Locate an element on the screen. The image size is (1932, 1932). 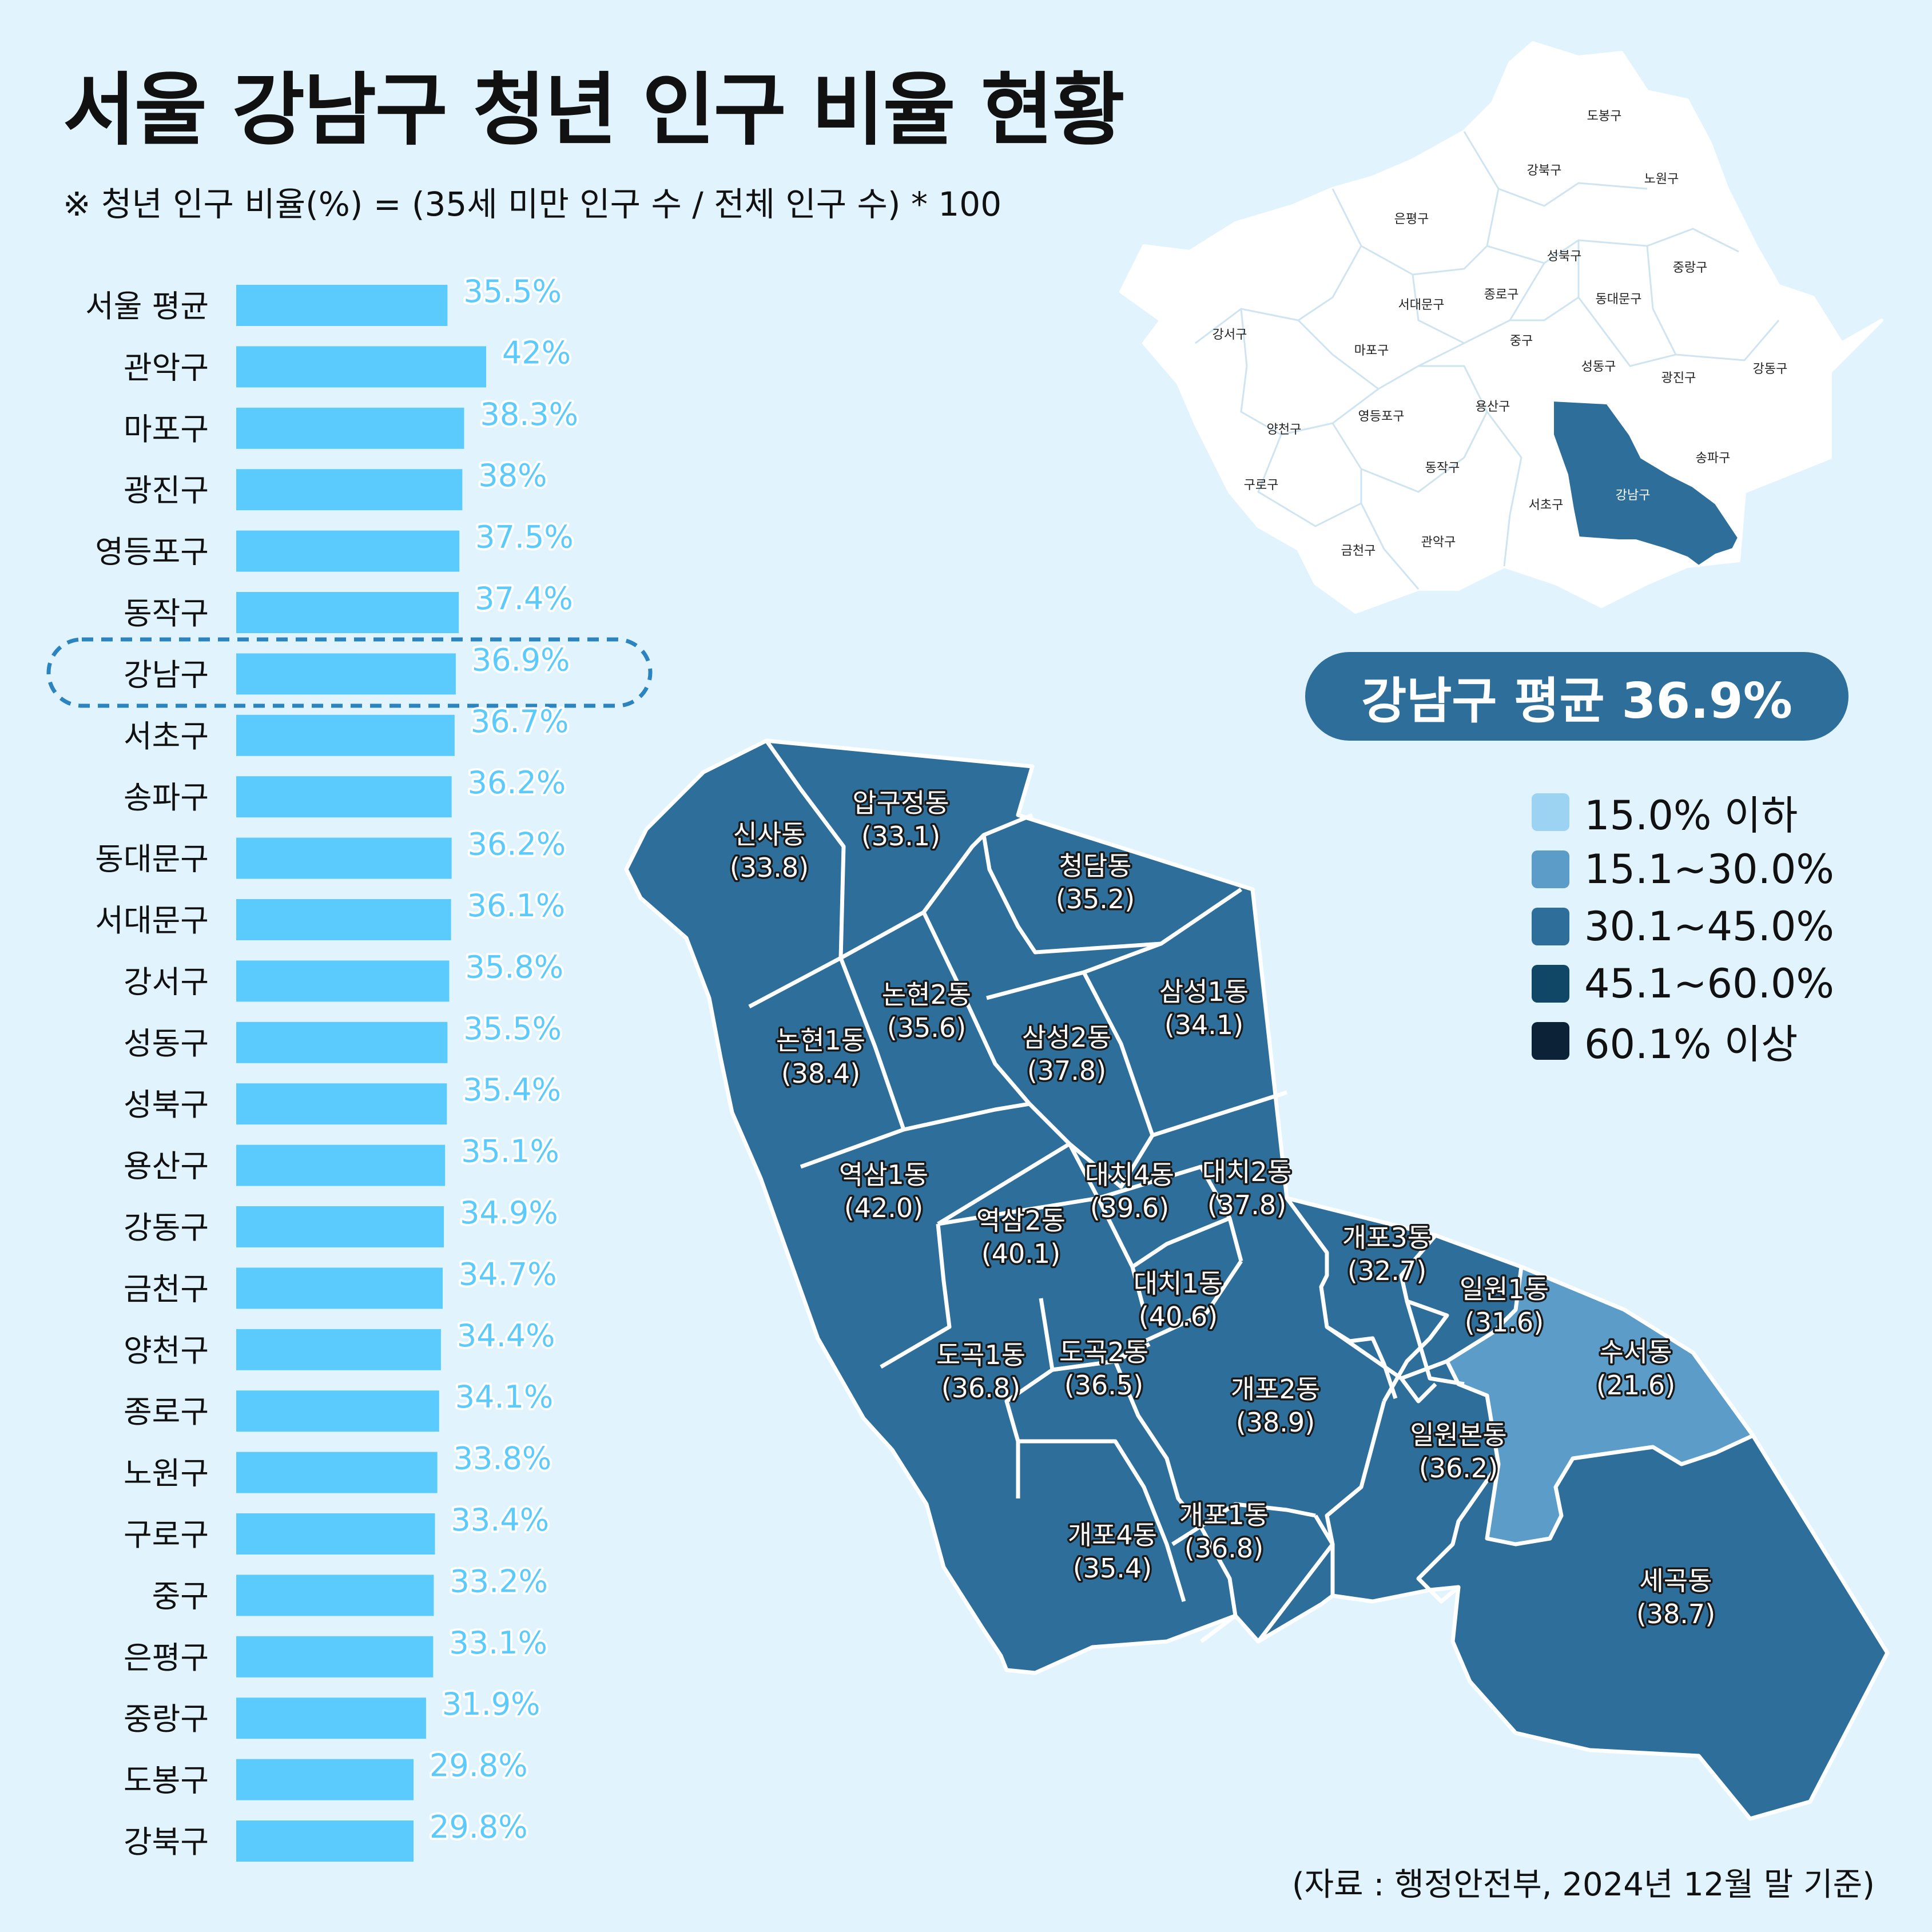
dong-name-label: 개포1동 is located at coordinates (1224, 1516).